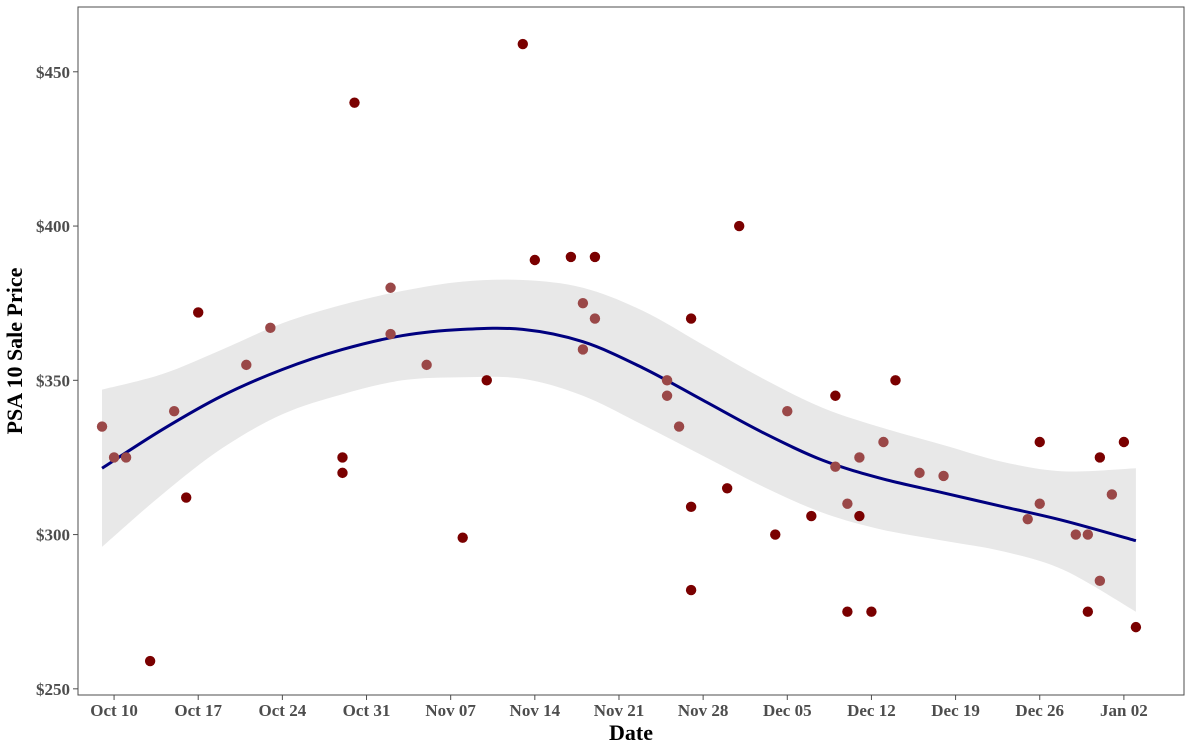  Describe the element at coordinates (283, 710) in the screenshot. I see `x-tick-label: Oct 24` at that location.